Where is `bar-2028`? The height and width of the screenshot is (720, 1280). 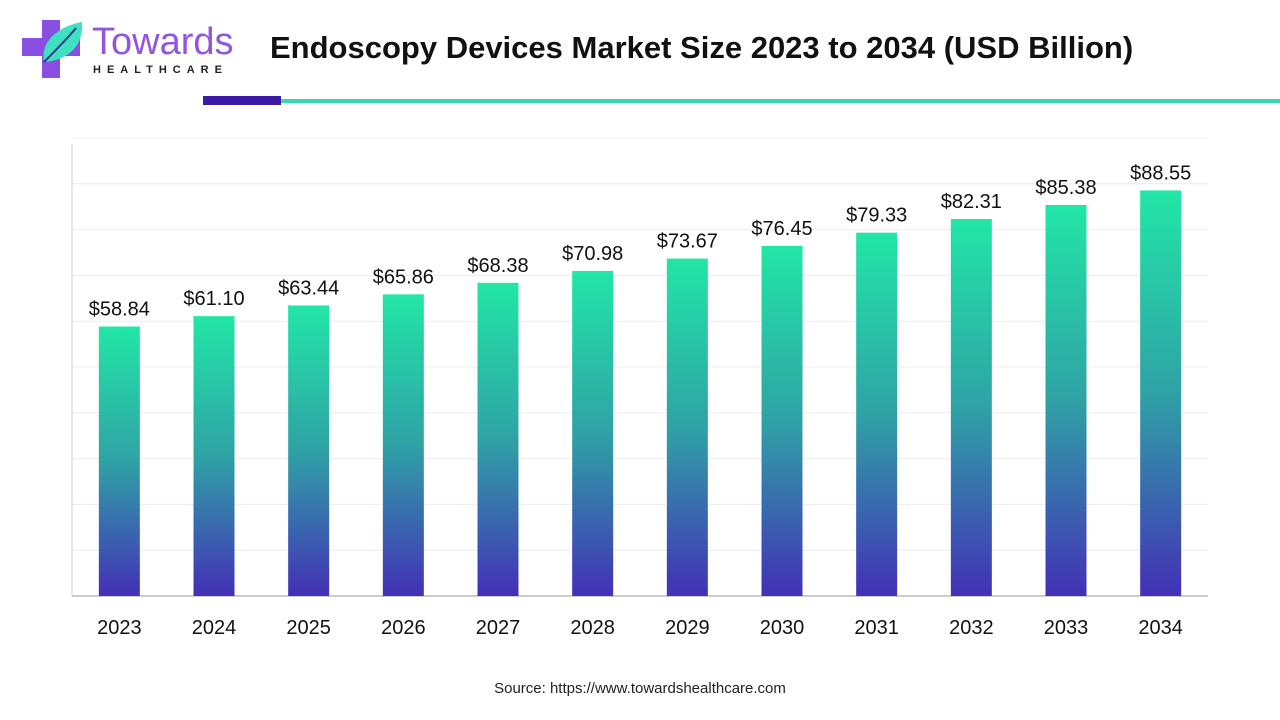
bar-2028 is located at coordinates (593, 433).